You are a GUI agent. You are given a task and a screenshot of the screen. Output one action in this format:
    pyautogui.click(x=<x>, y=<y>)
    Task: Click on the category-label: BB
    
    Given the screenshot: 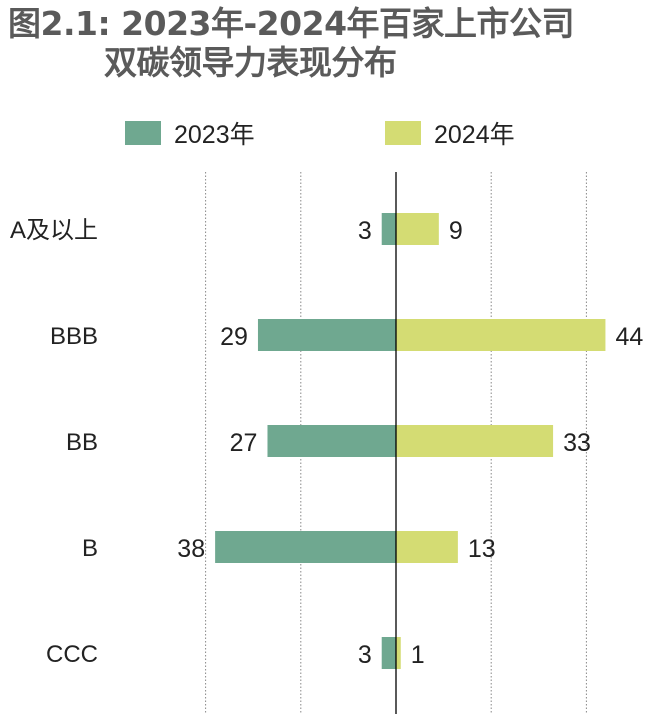 What is the action you would take?
    pyautogui.click(x=82, y=442)
    